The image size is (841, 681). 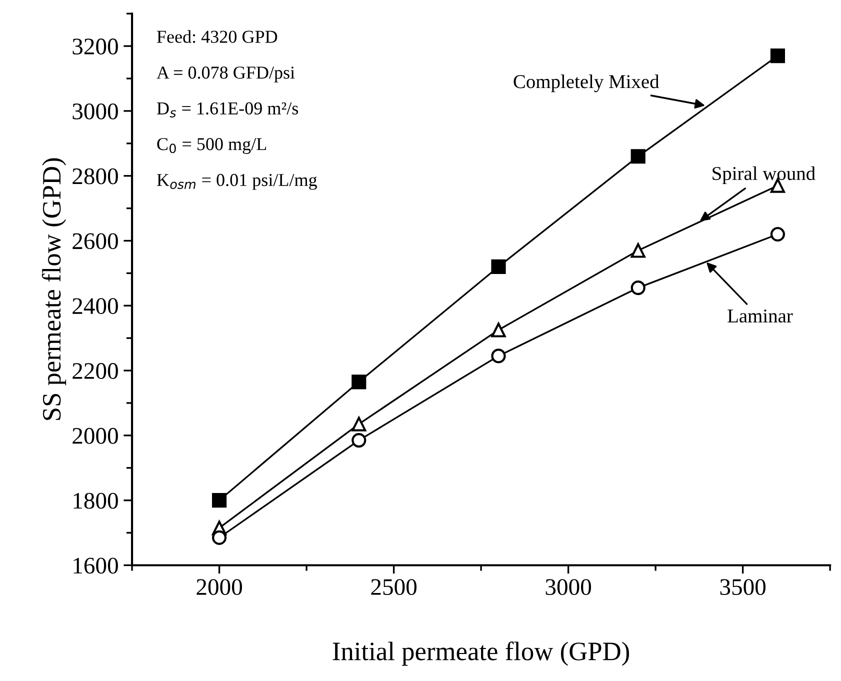 I want to click on y-tick-label: 3000, so click(x=95, y=111).